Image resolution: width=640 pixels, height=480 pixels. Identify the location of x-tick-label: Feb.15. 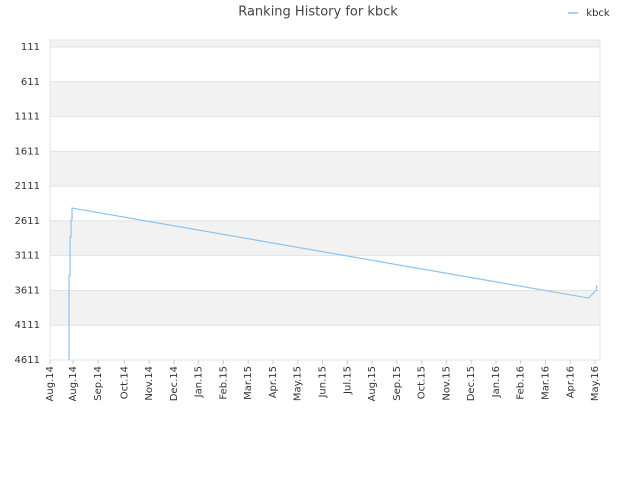
(223, 383).